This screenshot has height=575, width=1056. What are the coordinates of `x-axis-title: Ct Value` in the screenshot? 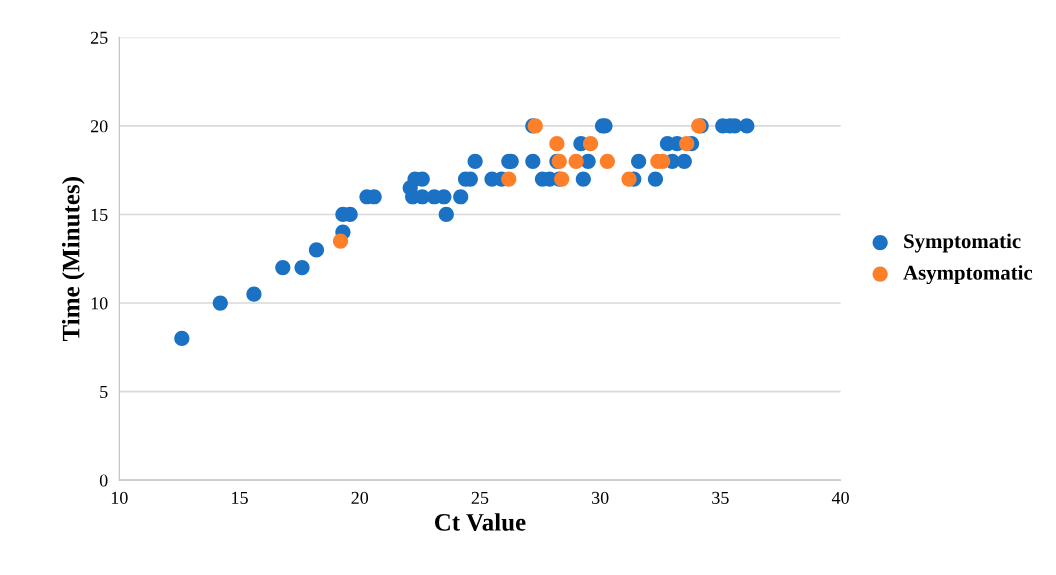 It's located at (480, 522).